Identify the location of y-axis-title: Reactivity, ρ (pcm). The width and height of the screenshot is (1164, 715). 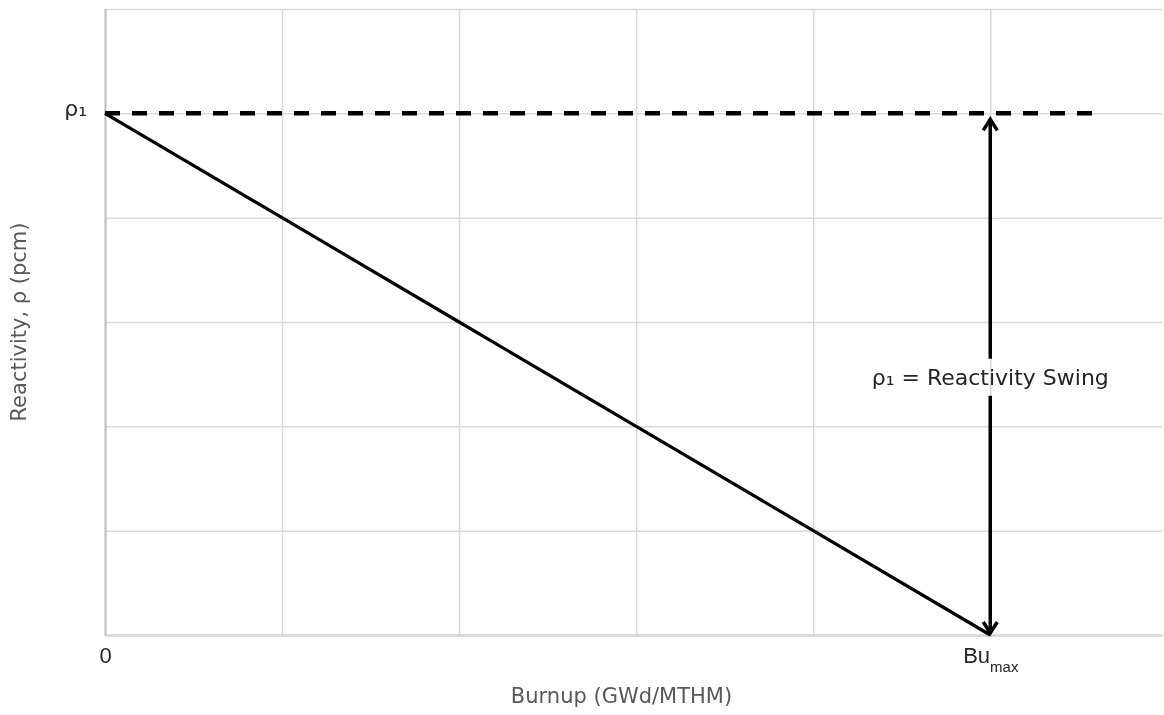
(19, 322).